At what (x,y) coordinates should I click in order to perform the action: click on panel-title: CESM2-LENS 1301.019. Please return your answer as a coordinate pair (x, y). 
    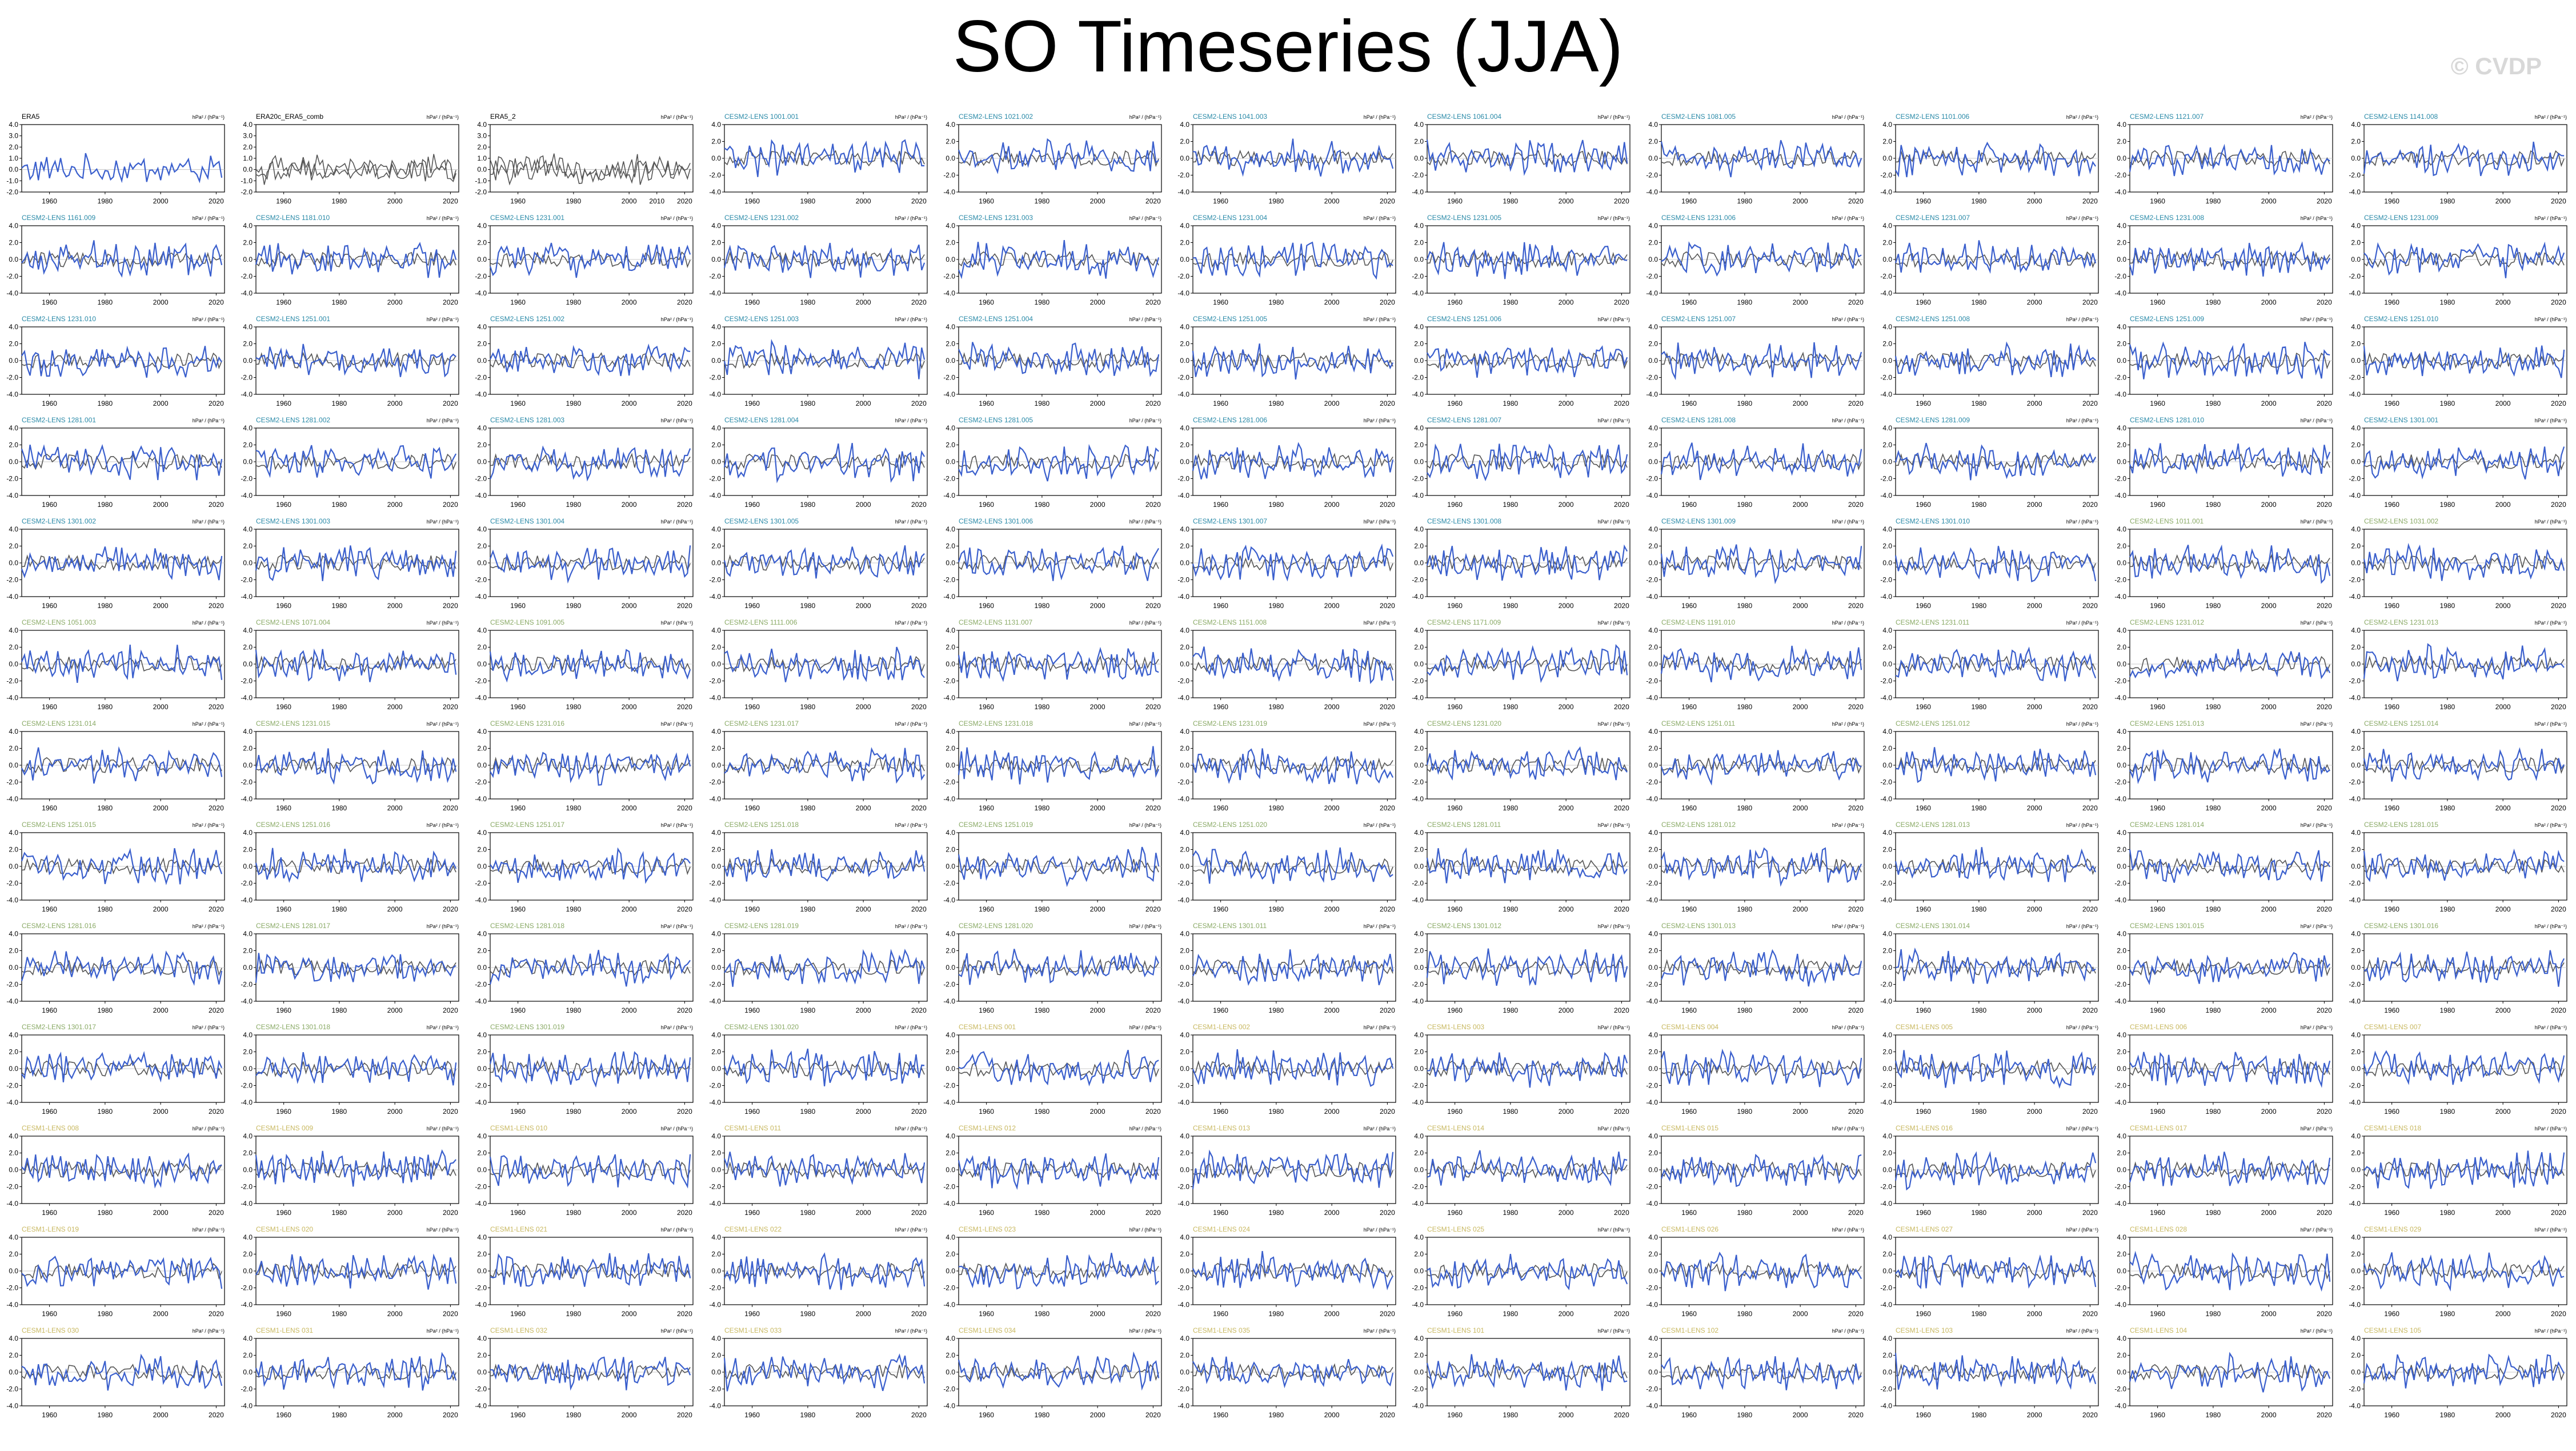
    Looking at the image, I should click on (527, 1027).